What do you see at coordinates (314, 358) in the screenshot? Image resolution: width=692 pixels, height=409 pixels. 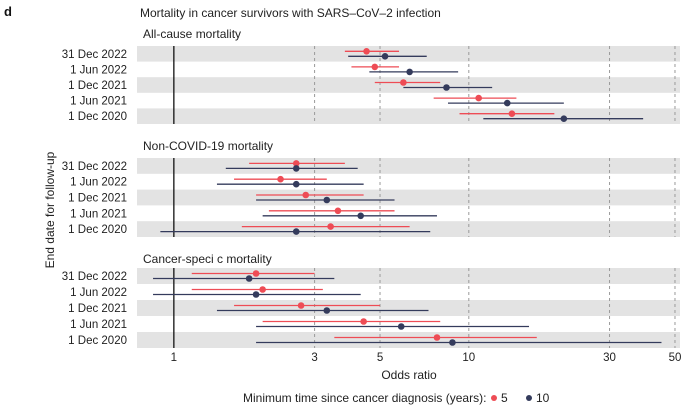 I see `x-tick-label: 3` at bounding box center [314, 358].